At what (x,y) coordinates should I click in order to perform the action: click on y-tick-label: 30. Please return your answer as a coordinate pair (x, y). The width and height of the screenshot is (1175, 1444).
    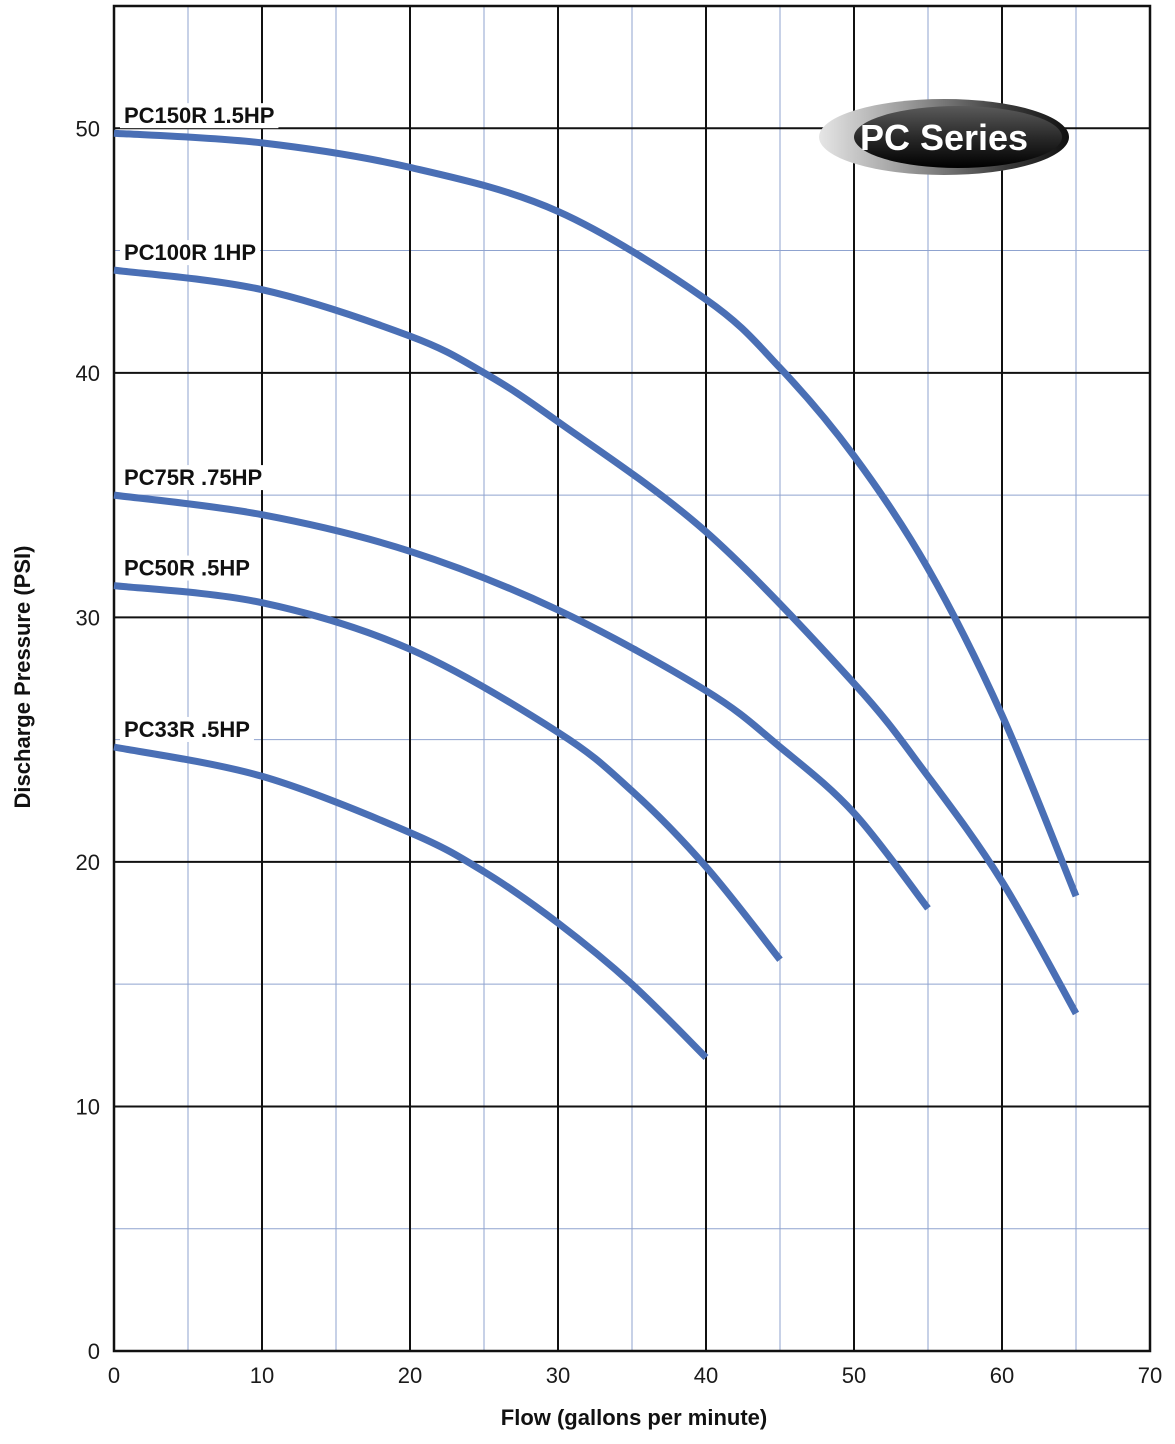
    Looking at the image, I should click on (88, 617).